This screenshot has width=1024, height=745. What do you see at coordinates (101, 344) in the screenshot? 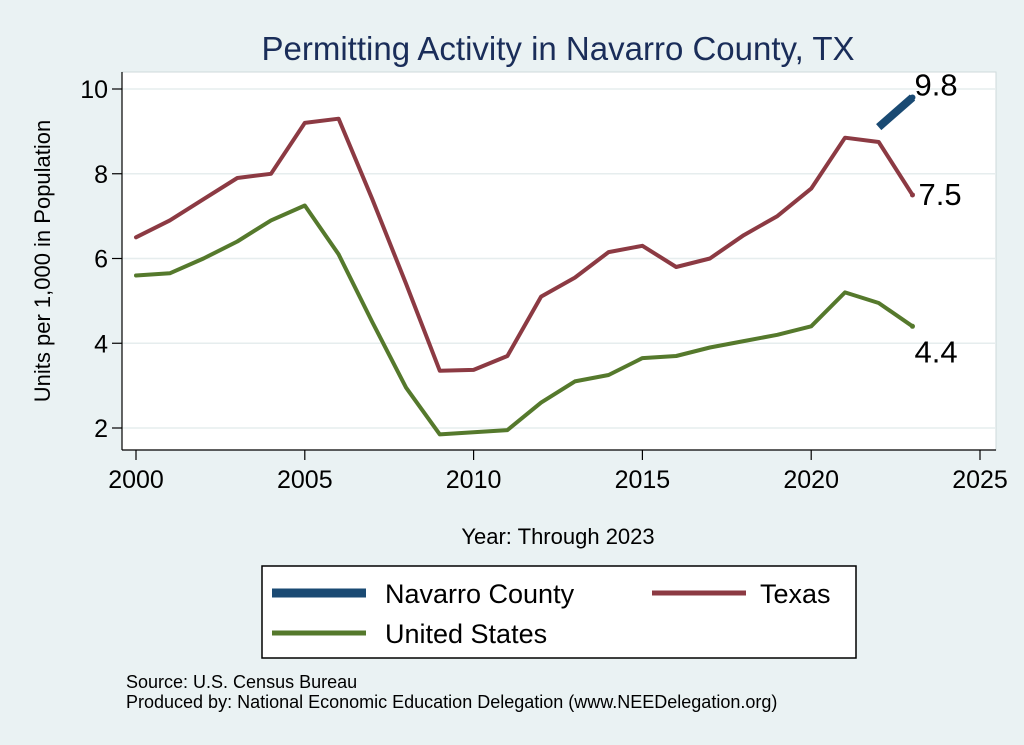
I see `y-tick-label: 4` at bounding box center [101, 344].